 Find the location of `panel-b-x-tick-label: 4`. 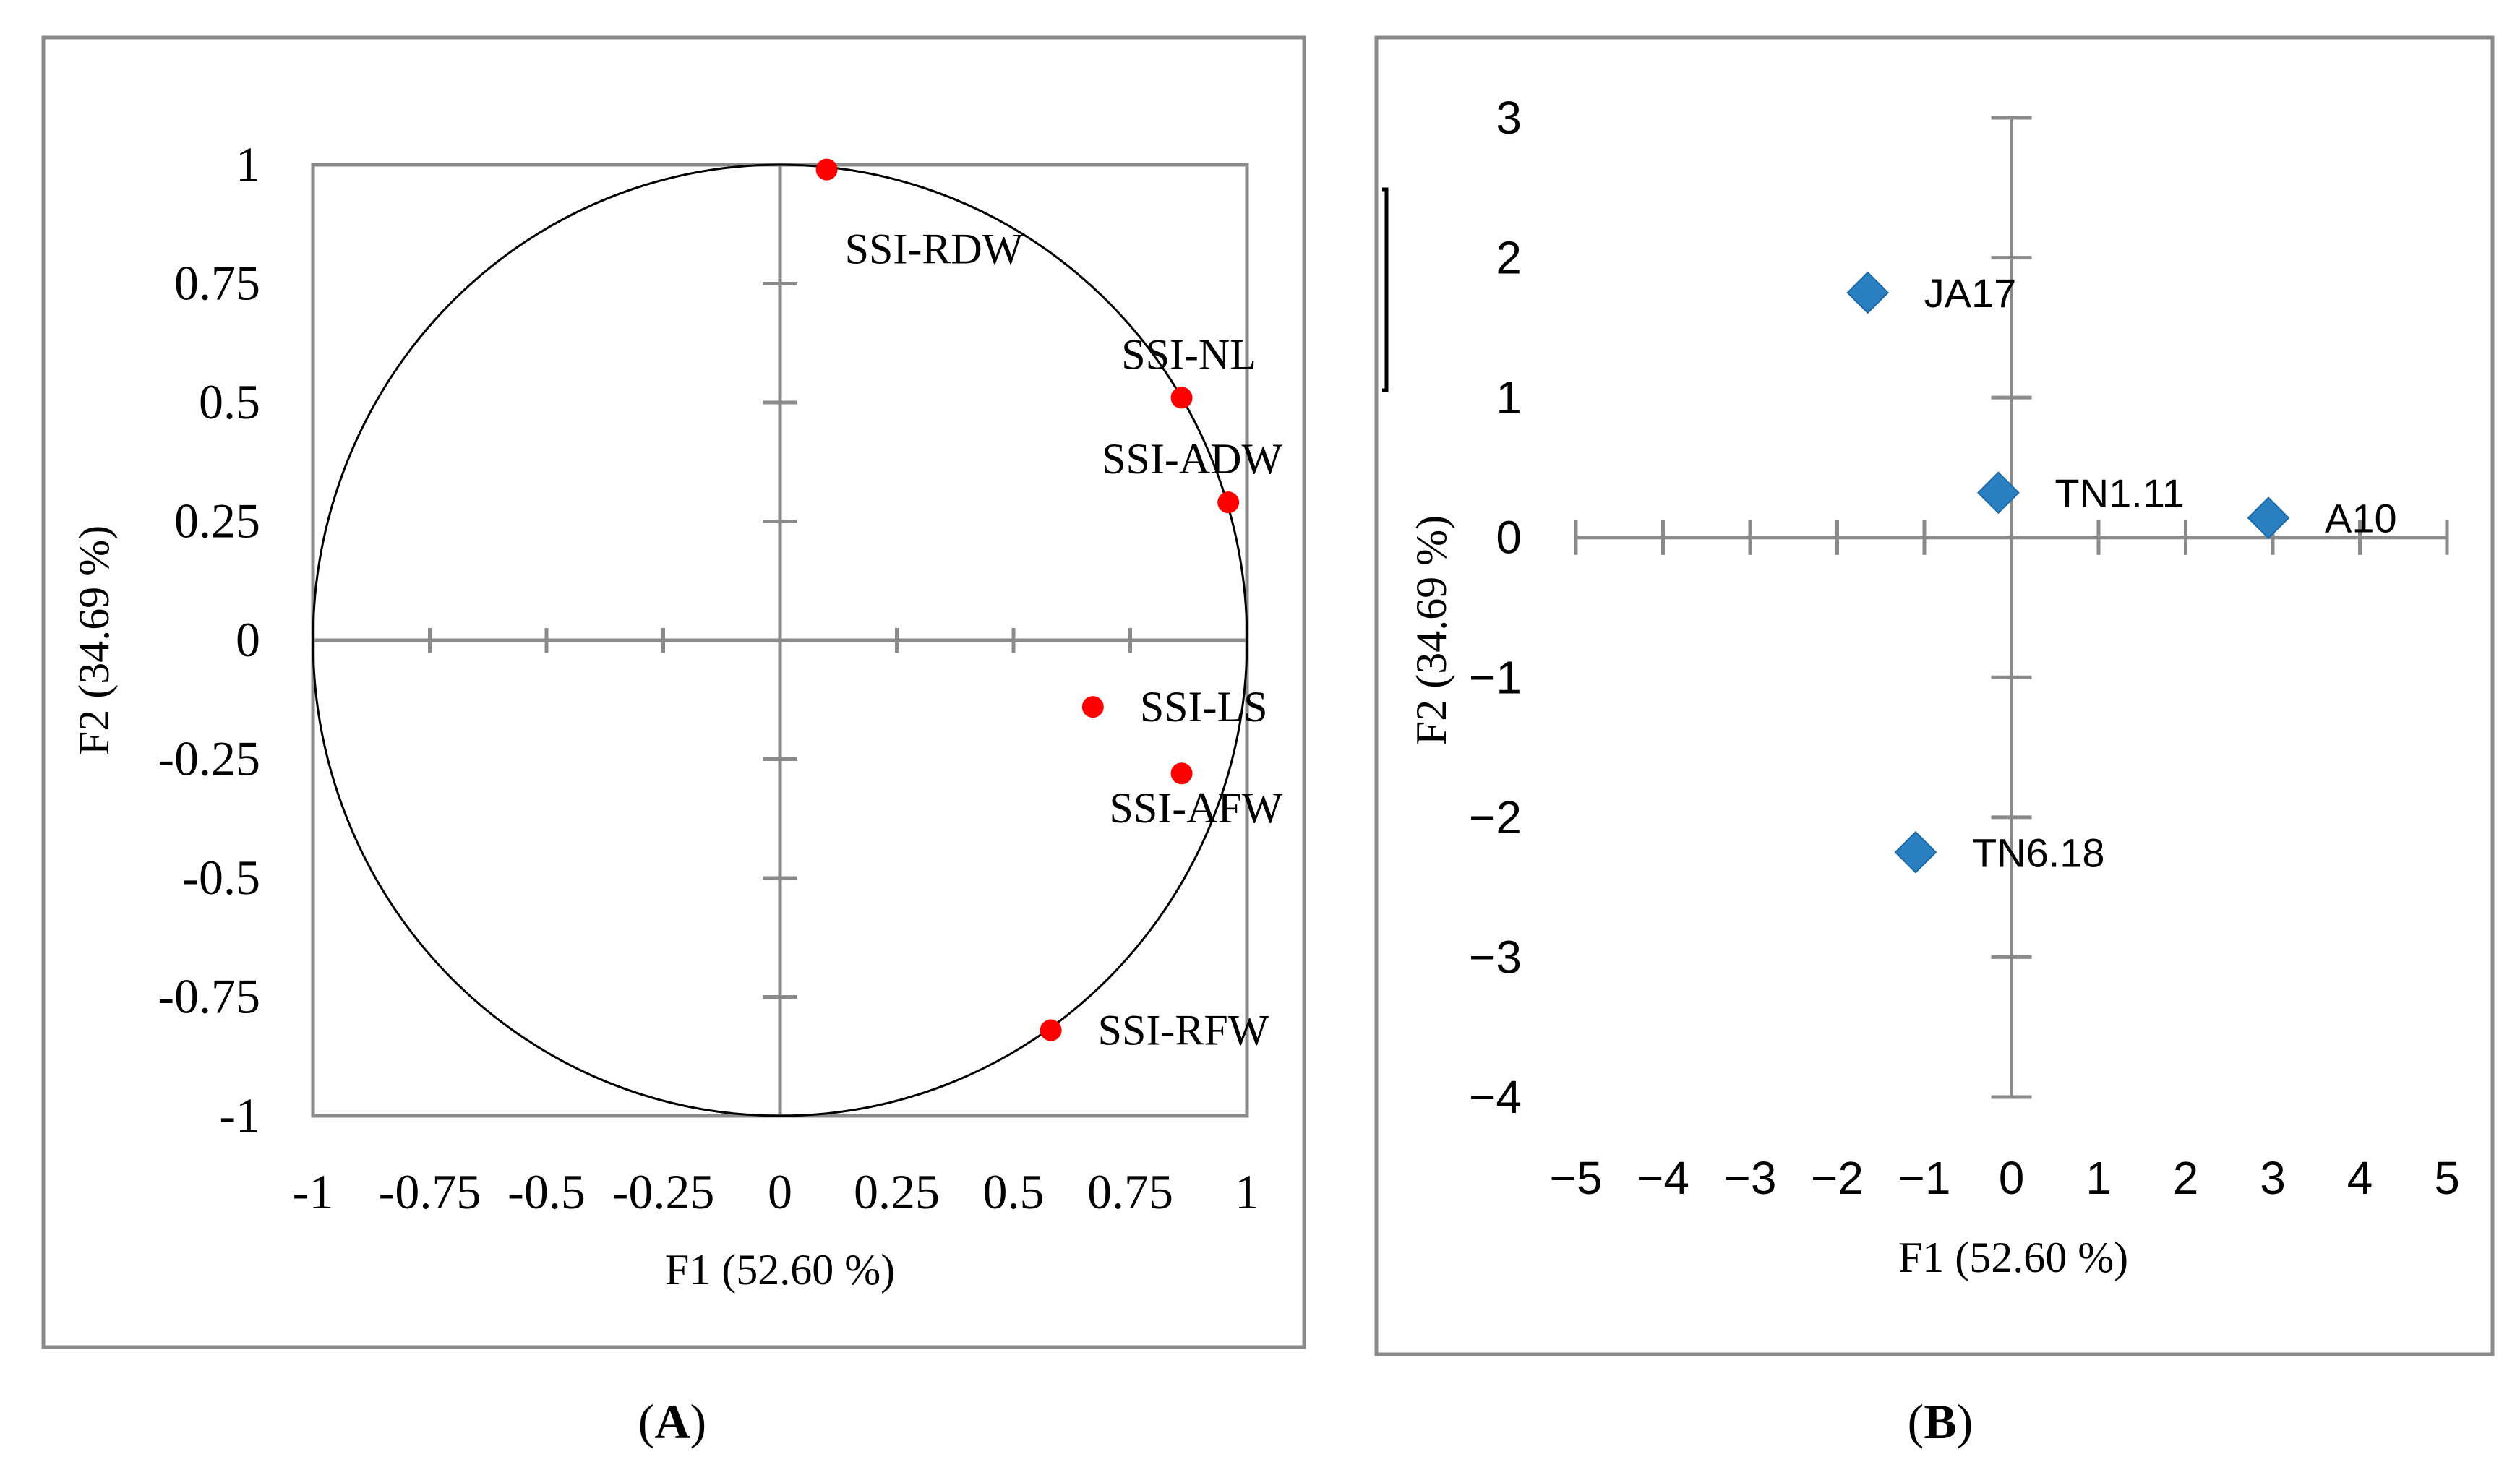

panel-b-x-tick-label: 4 is located at coordinates (2360, 1178).